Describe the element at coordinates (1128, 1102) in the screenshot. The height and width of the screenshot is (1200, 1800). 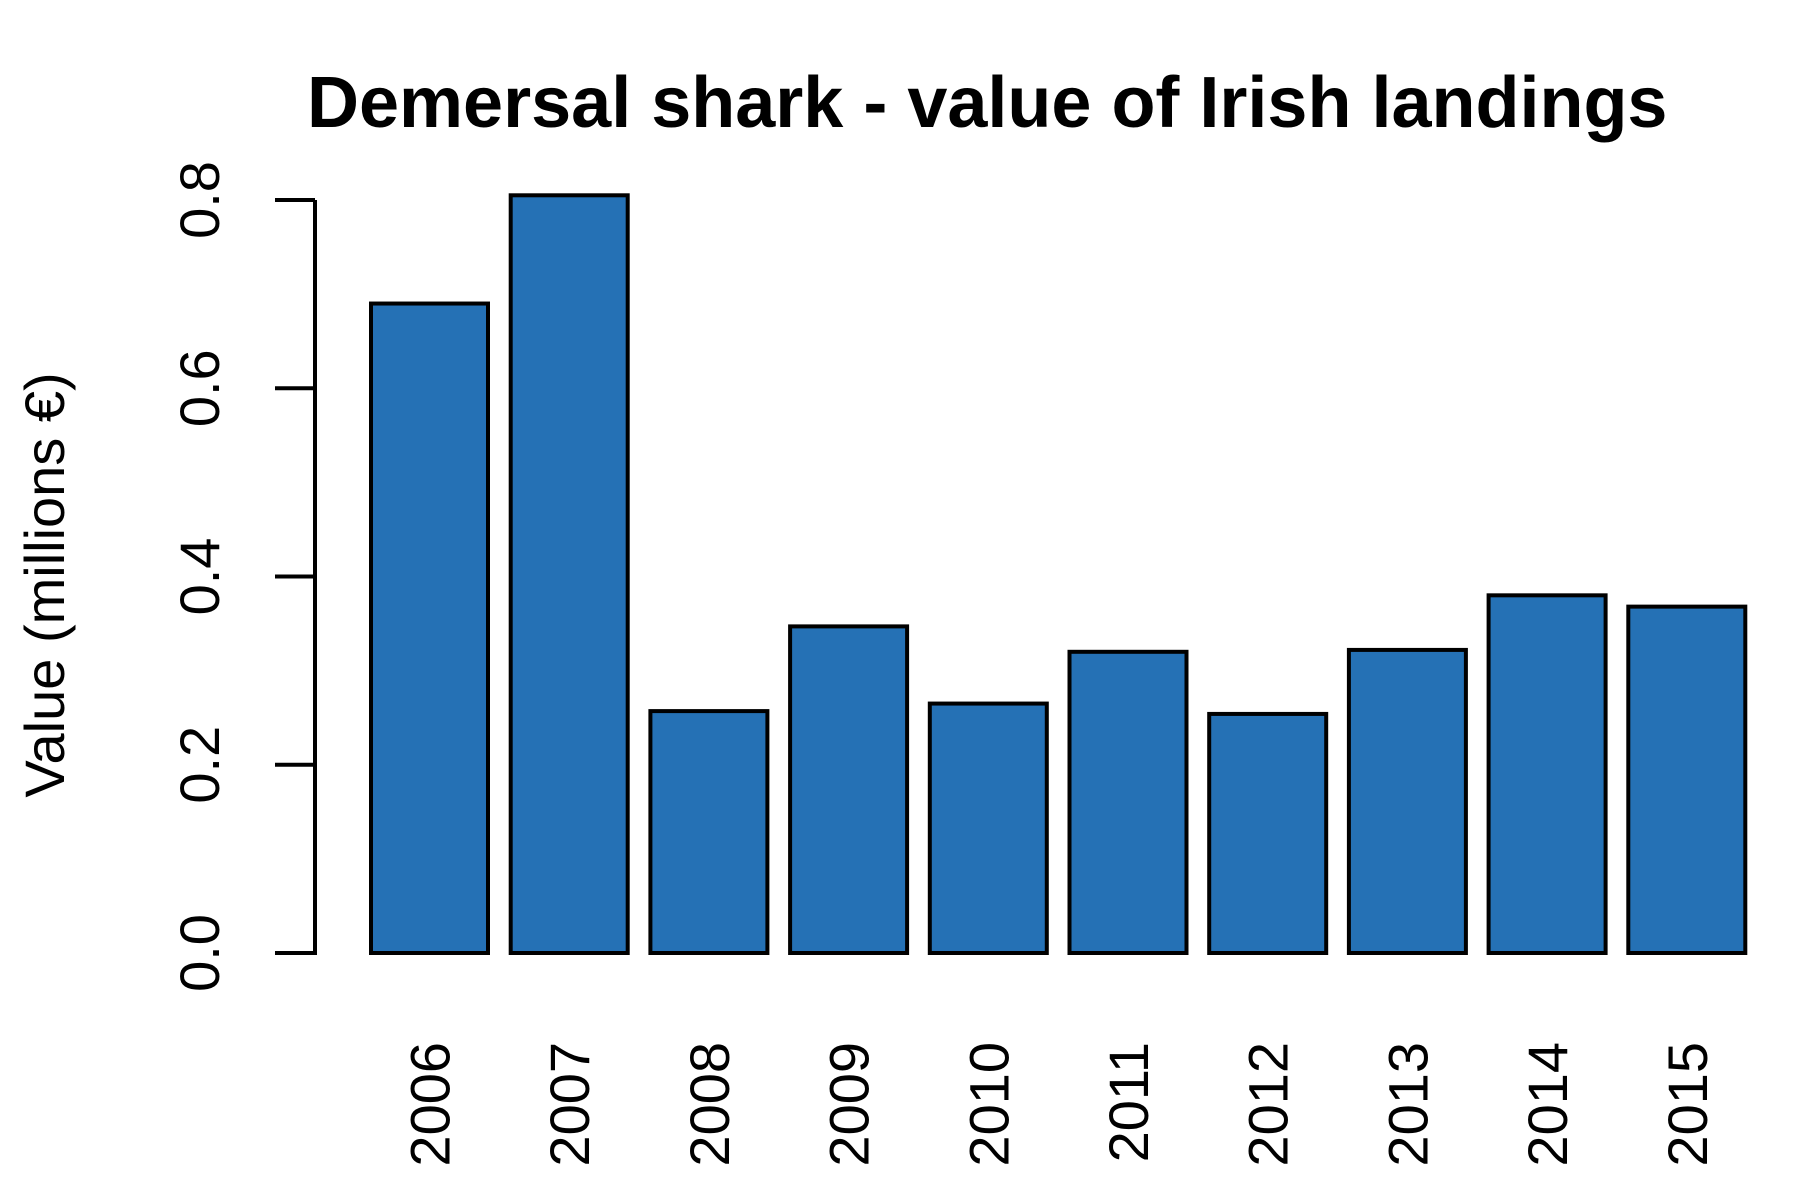
I see `x-tick-label: 2011` at that location.